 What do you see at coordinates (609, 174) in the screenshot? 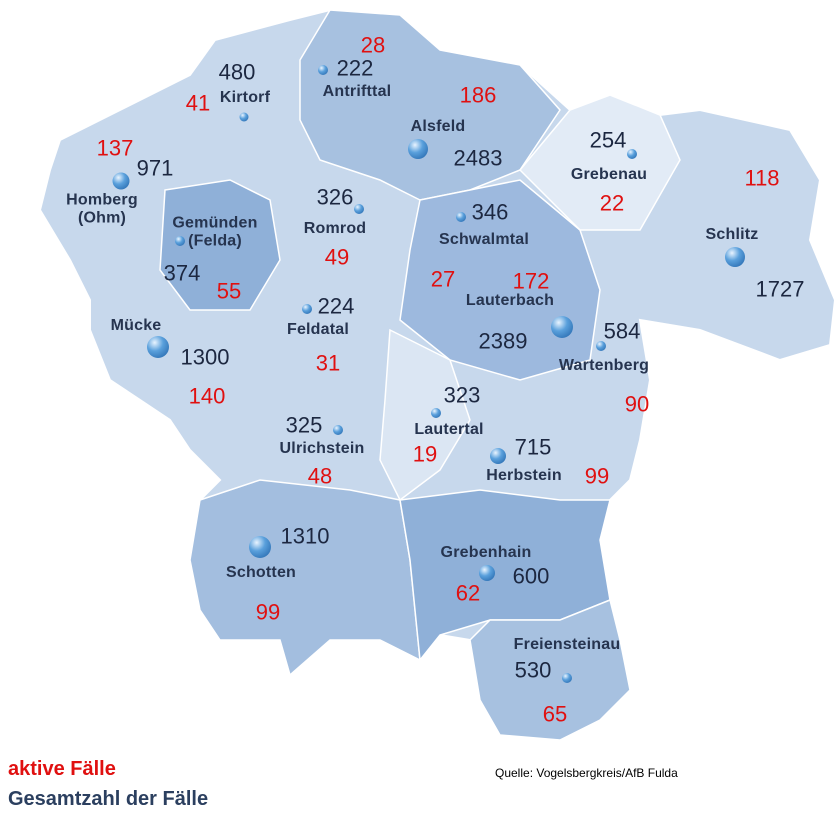
I see `town-name: Grebenau` at bounding box center [609, 174].